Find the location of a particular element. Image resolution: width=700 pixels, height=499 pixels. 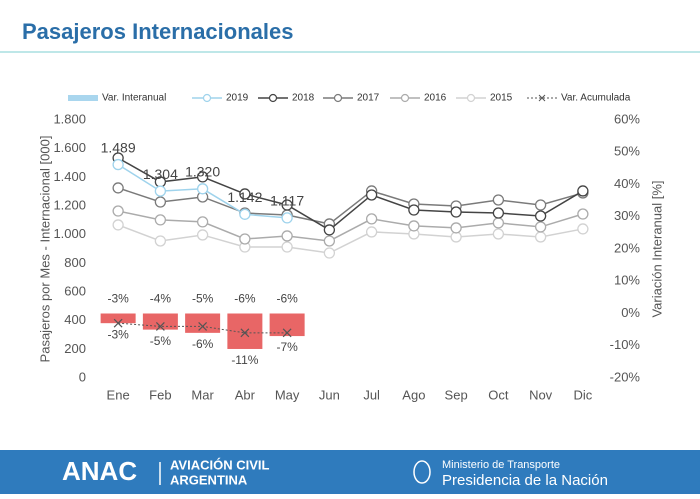

legend-label: 2019 is located at coordinates (237, 98).